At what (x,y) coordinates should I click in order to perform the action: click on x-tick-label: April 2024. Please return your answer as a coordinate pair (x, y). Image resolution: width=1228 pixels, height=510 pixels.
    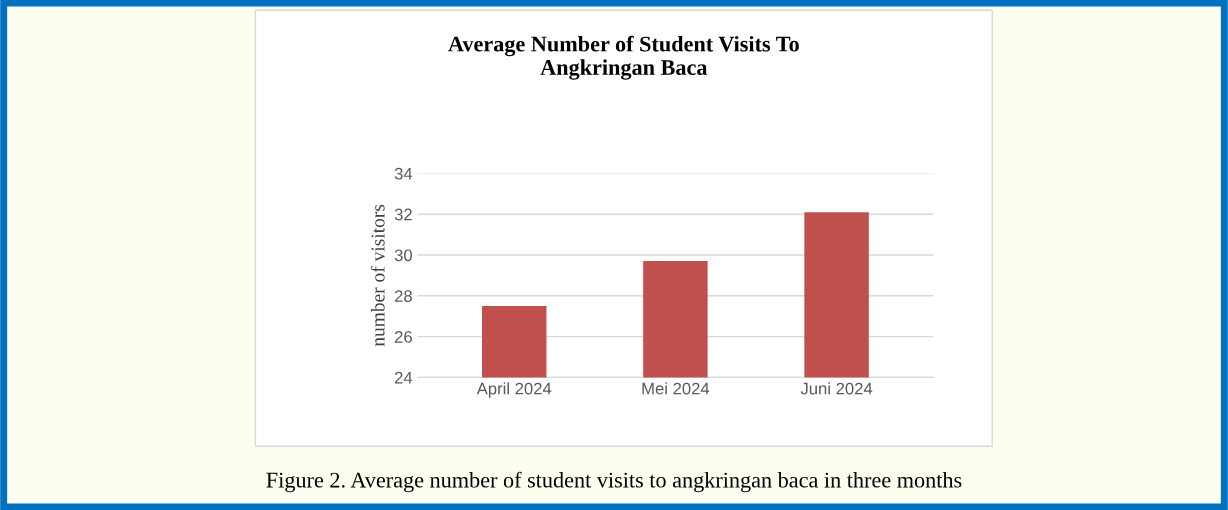
    Looking at the image, I should click on (514, 390).